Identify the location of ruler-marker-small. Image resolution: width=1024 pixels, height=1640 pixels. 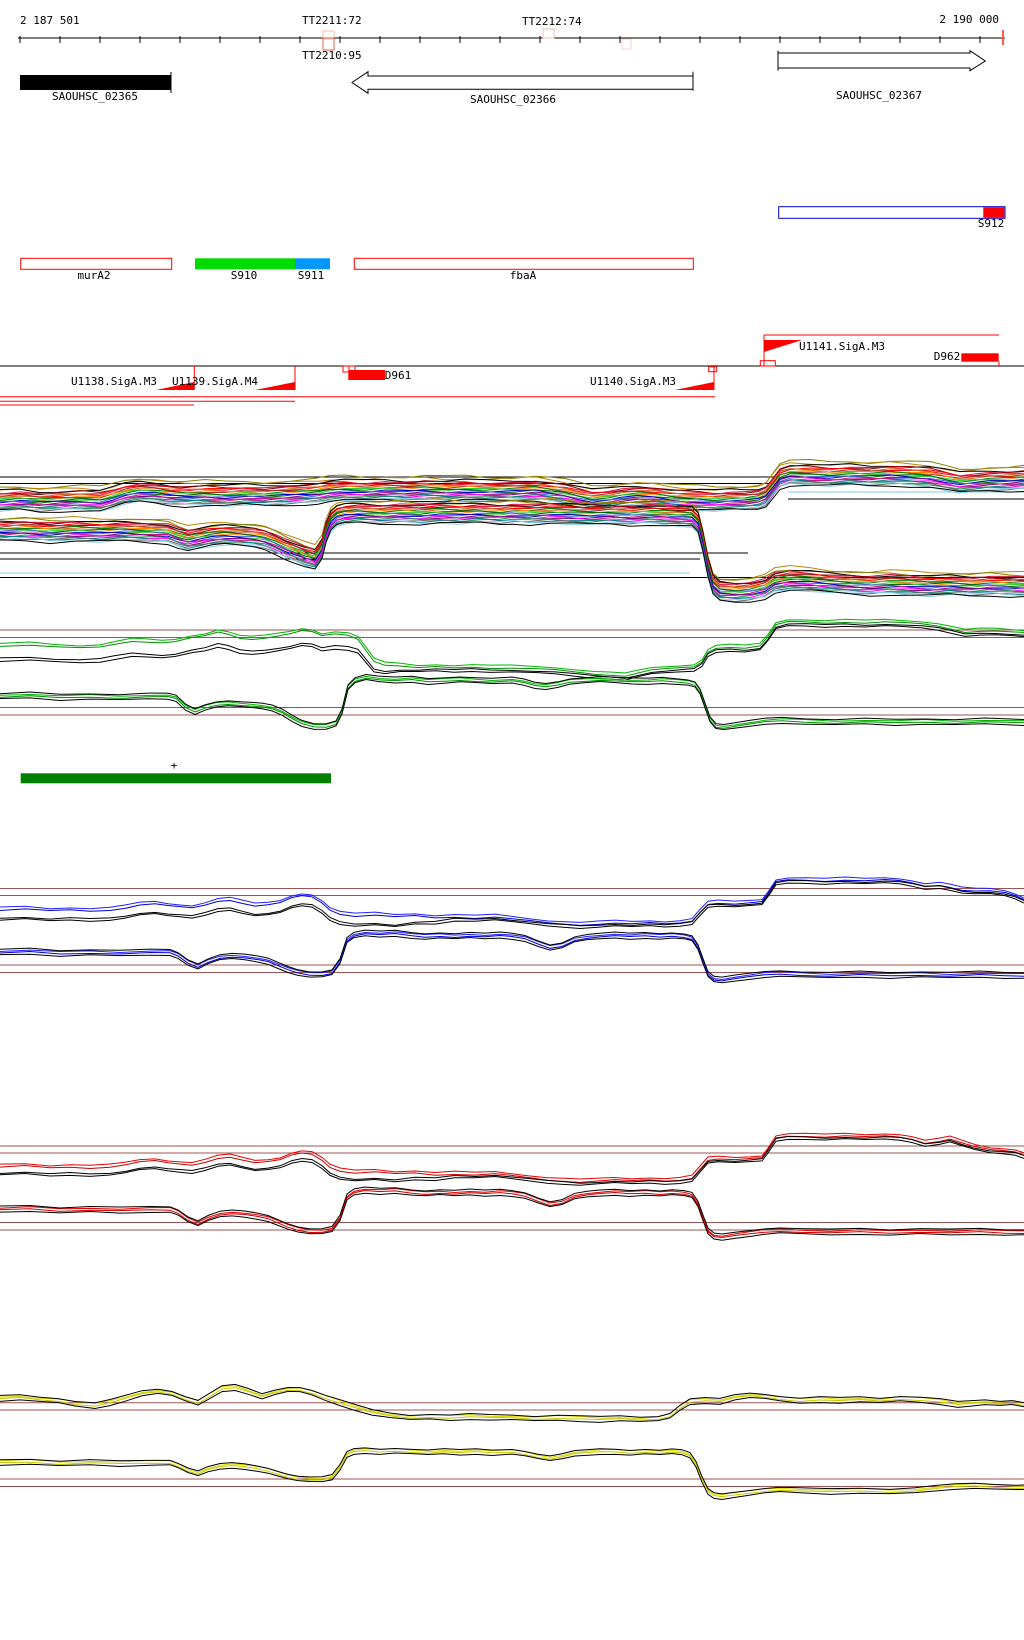
(626, 44).